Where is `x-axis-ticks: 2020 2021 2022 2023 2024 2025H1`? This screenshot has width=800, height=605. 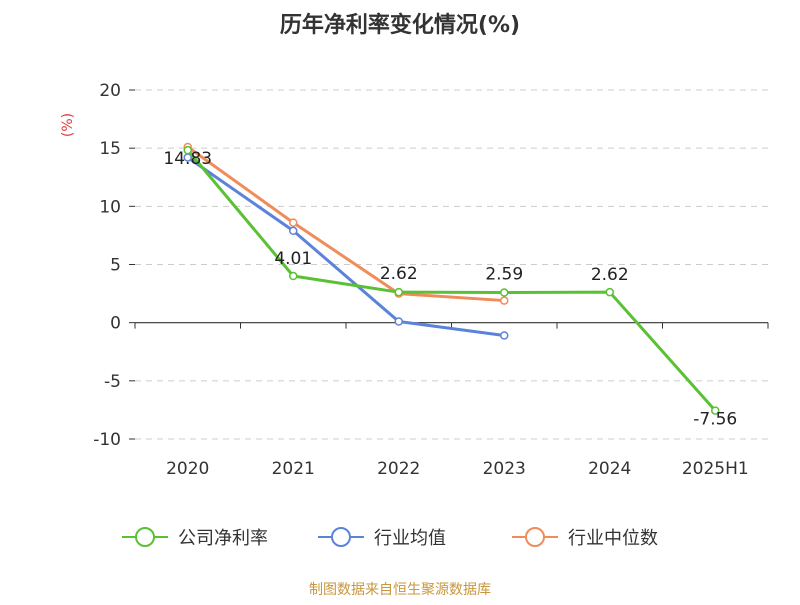
x-axis-ticks: 2020 2021 2022 2023 2024 2025H1 is located at coordinates (457, 469).